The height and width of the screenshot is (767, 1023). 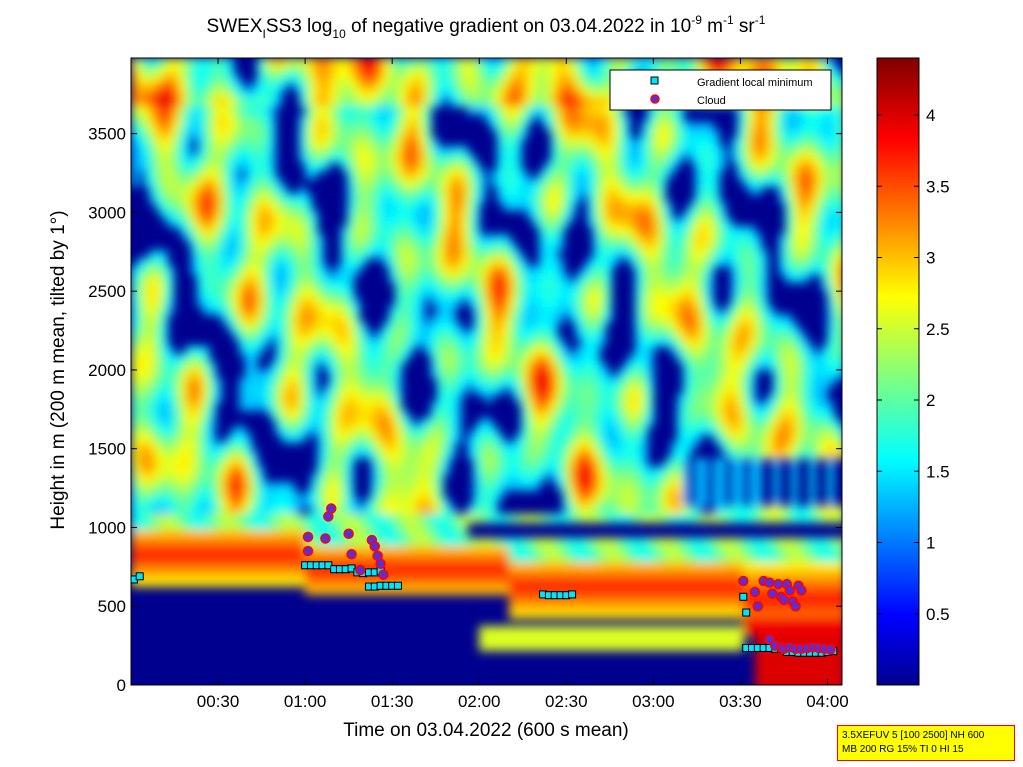 I want to click on x-tick-label-1: 01:00, so click(x=305, y=701).